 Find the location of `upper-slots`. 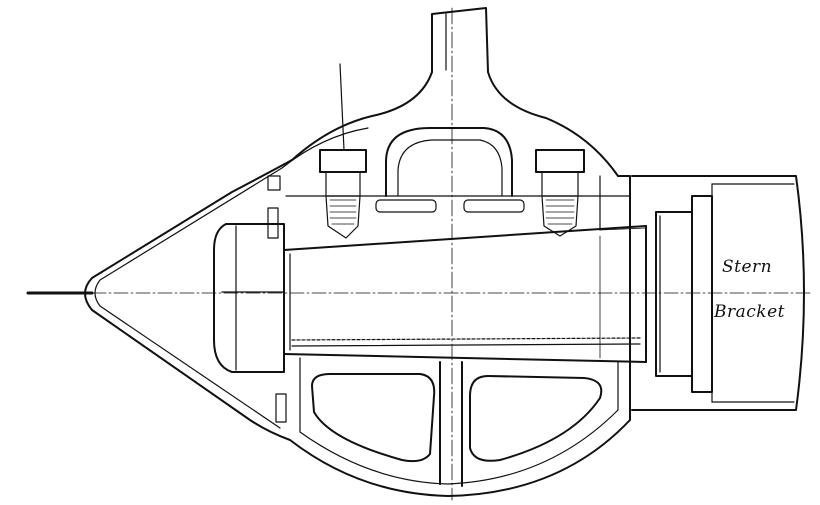

upper-slots is located at coordinates (450, 206).